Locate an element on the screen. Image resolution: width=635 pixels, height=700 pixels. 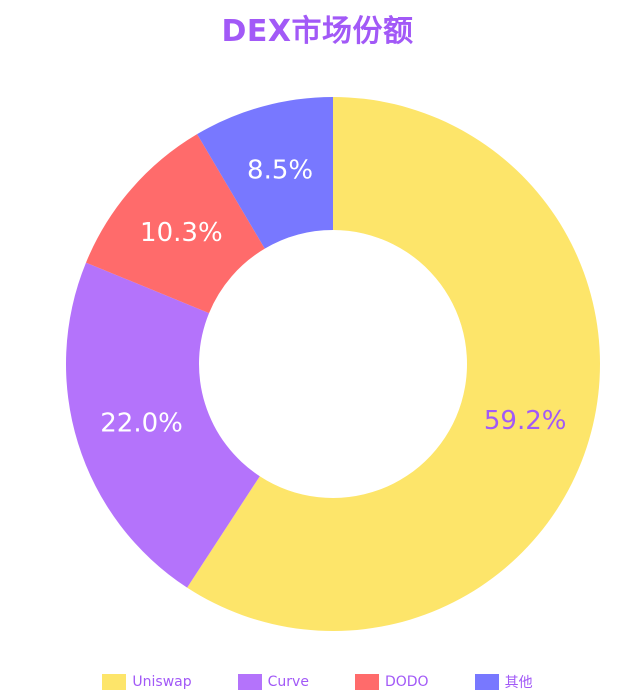
legend-item-uniswap: Uniswap is located at coordinates (147, 682).